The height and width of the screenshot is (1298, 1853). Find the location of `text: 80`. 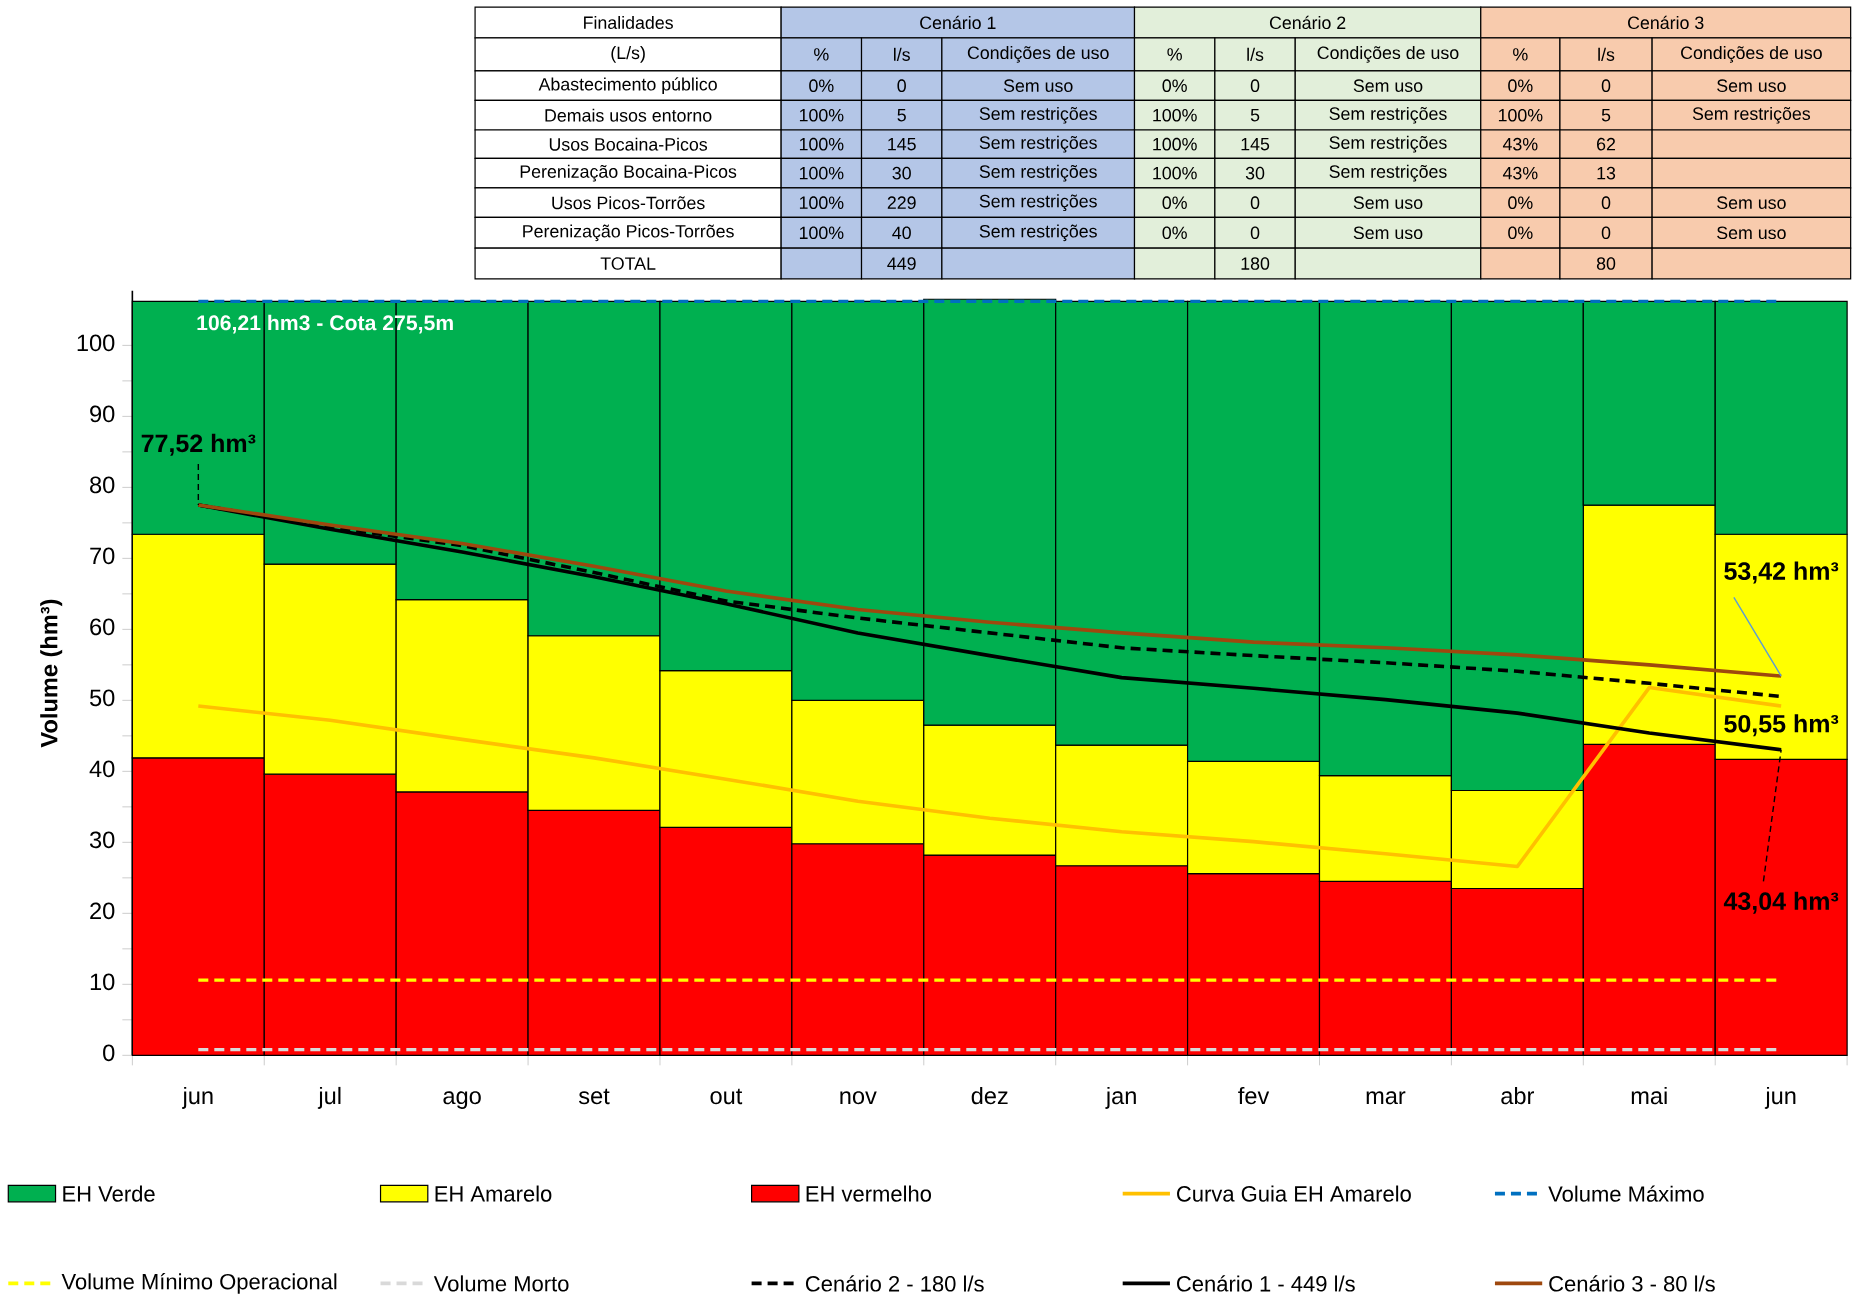

text: 80 is located at coordinates (1606, 264).